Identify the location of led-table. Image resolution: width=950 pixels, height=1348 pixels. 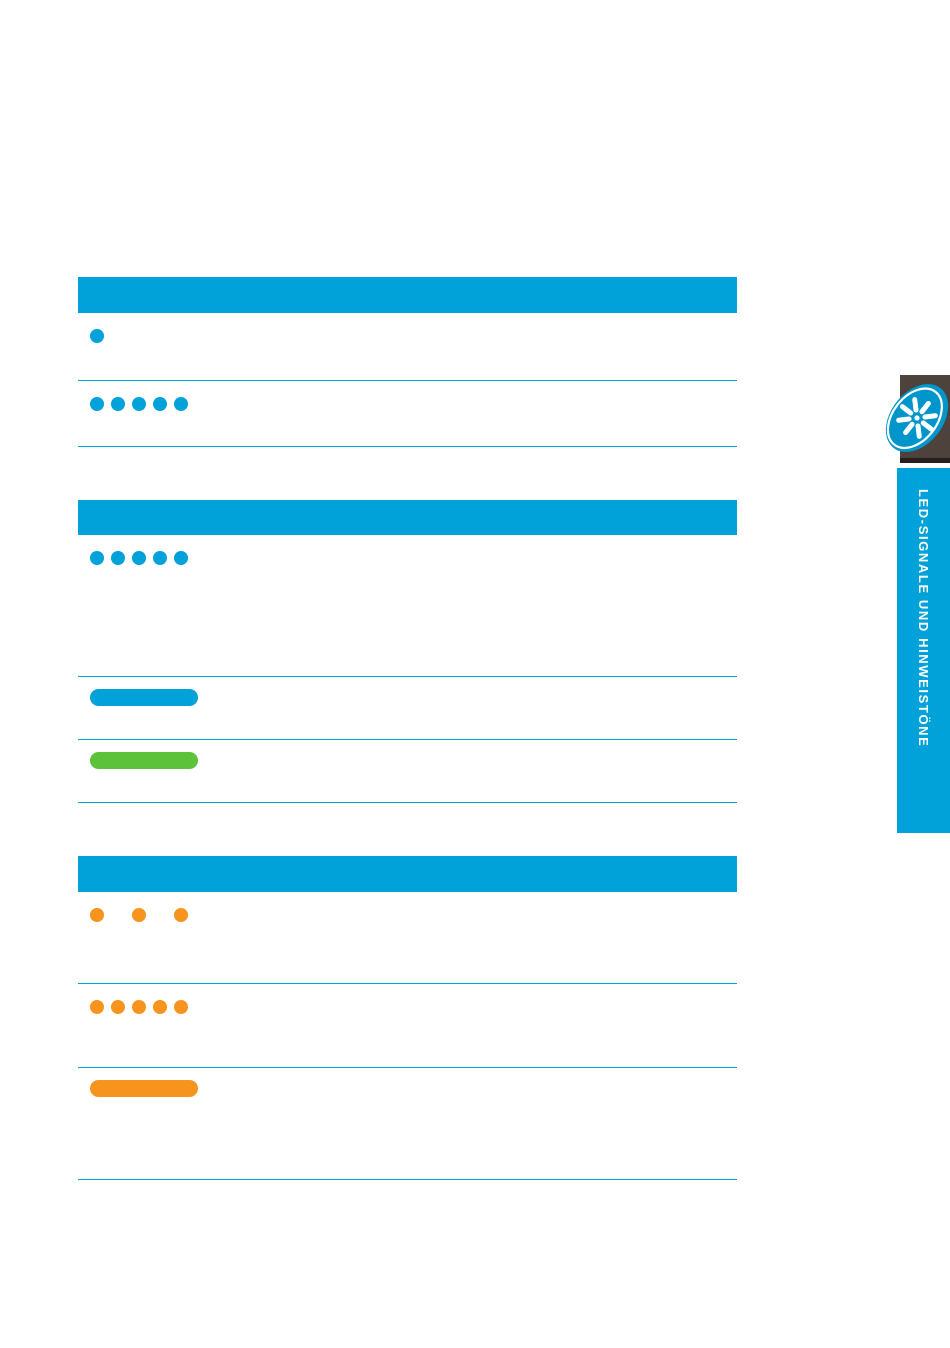
(407, 362).